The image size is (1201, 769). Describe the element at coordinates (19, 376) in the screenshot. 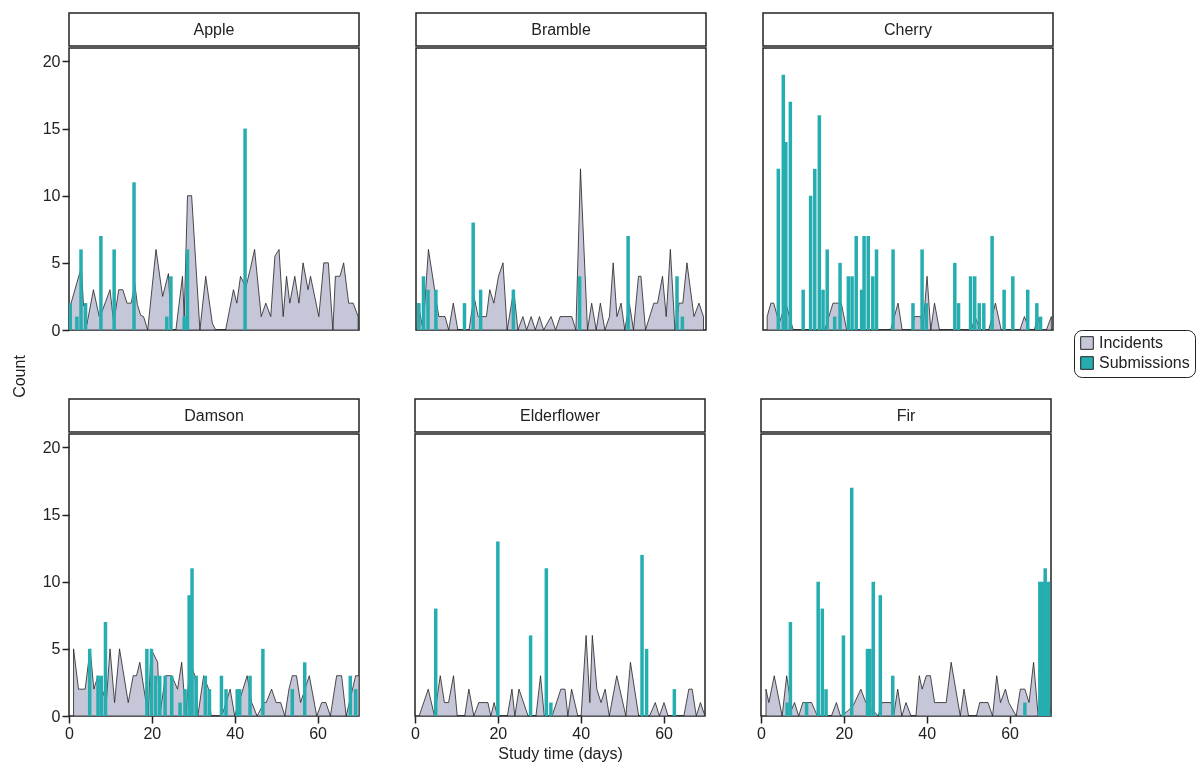

I see `y-axis-title: Count` at that location.